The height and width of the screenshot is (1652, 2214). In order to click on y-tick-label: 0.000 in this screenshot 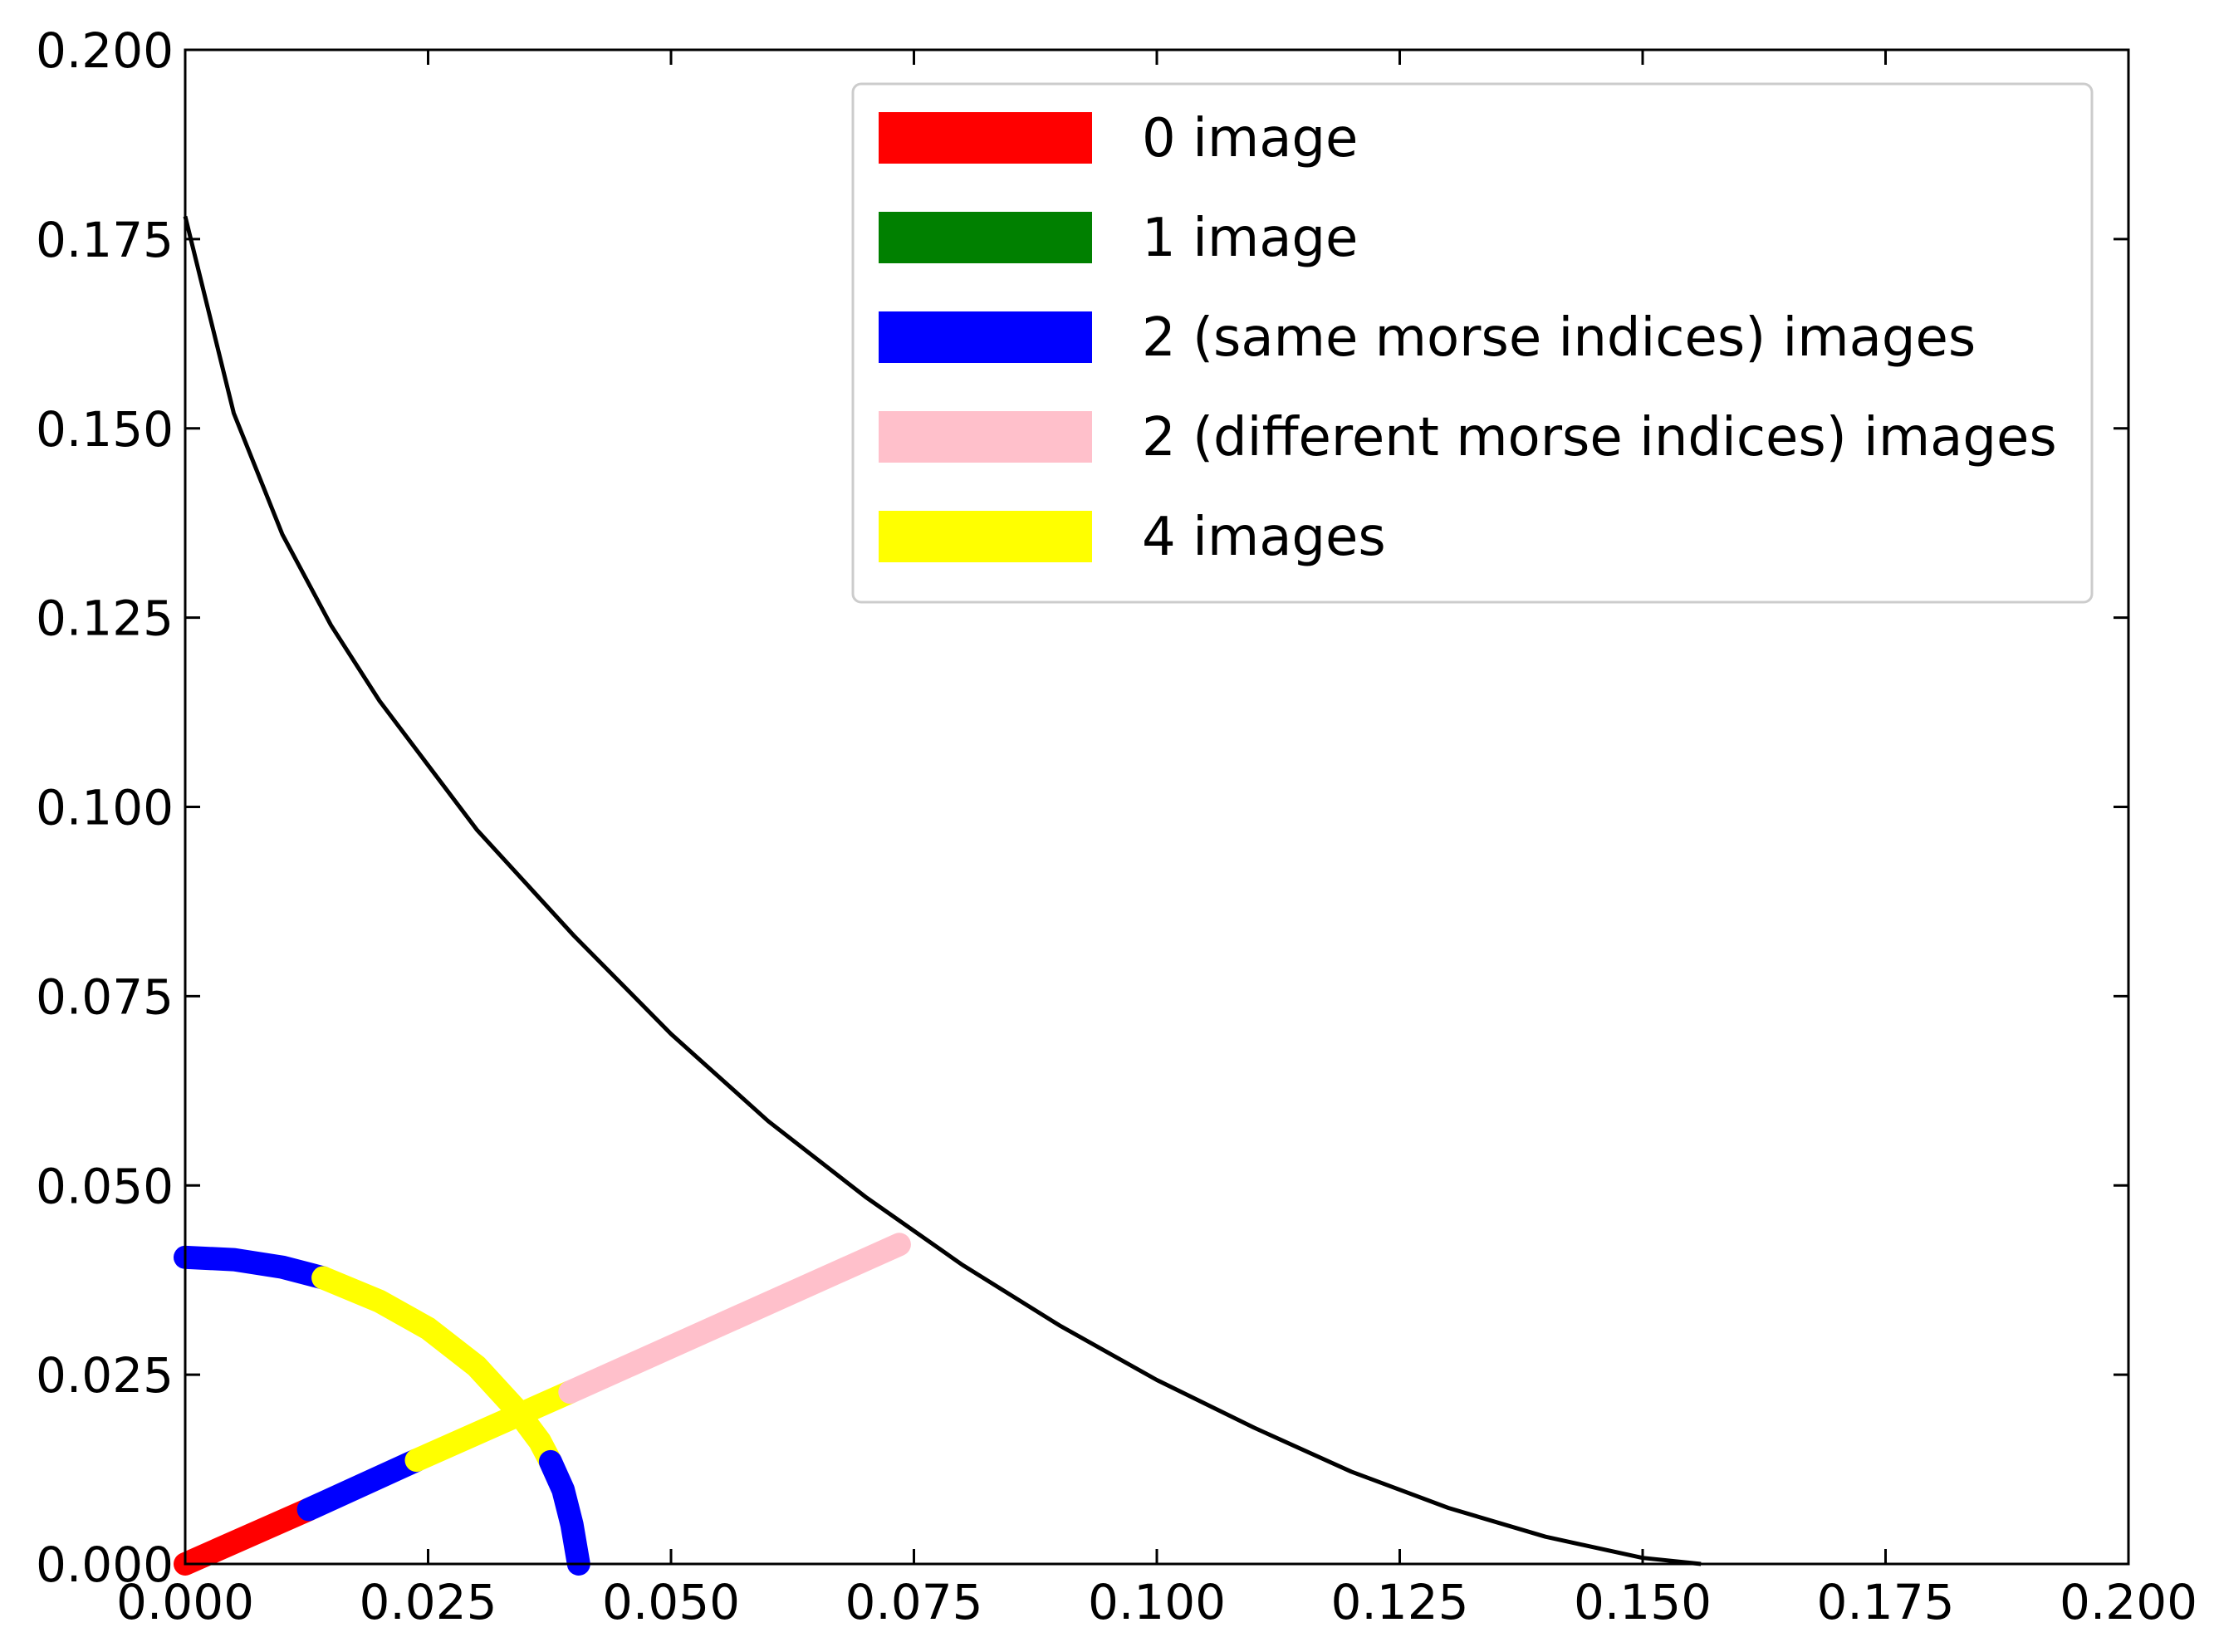, I will do `click(105, 1565)`.